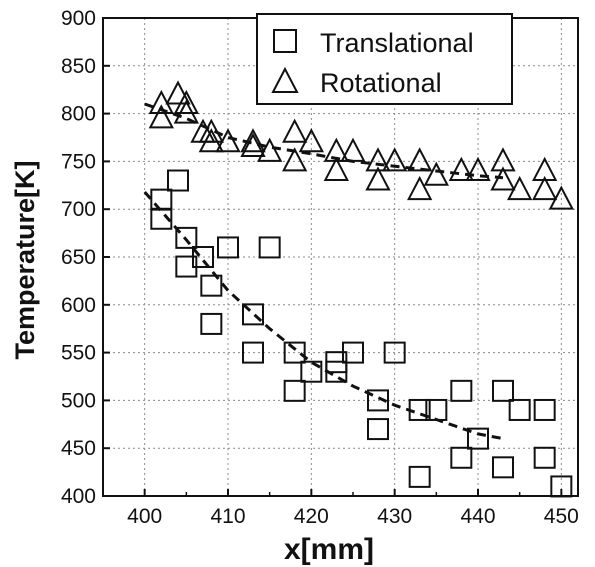 The image size is (595, 567). I want to click on x-tick-label: 400, so click(144, 516).